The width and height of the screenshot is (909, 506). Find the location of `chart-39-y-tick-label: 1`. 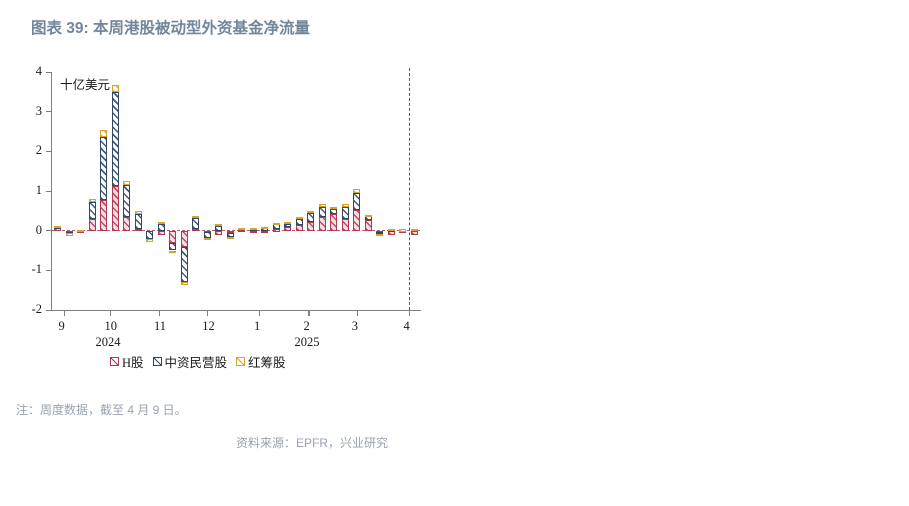

chart-39-y-tick-label: 1 is located at coordinates (38, 190).